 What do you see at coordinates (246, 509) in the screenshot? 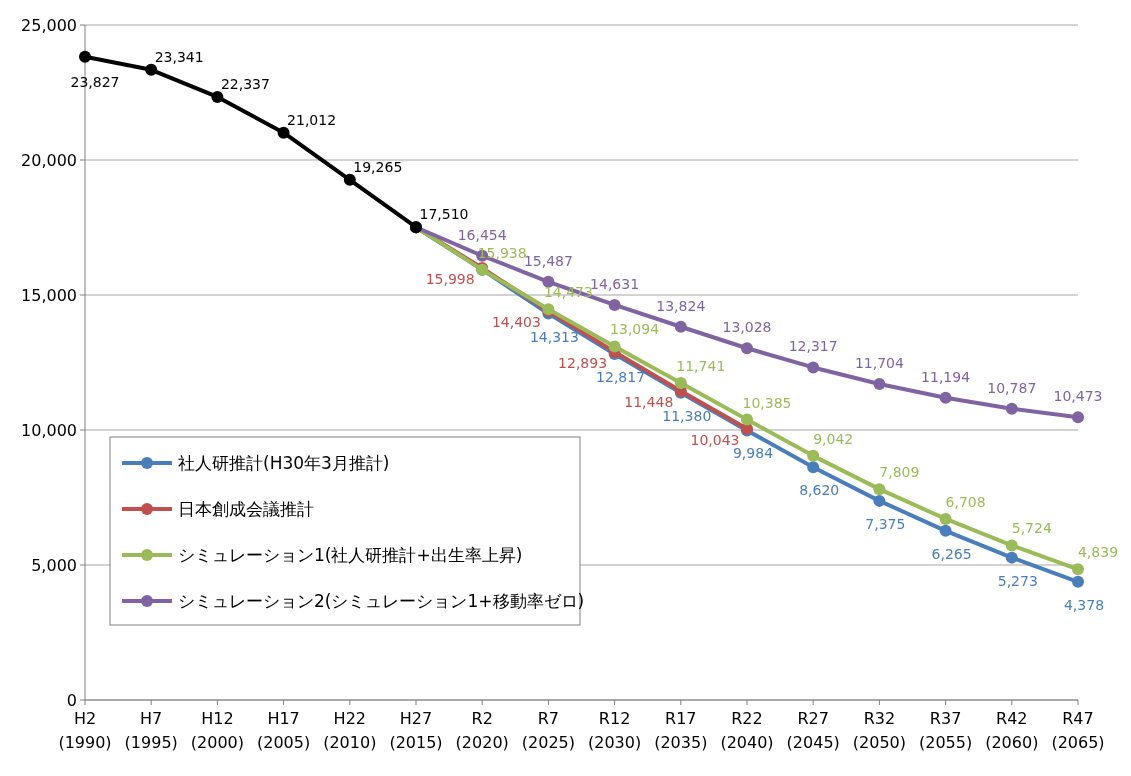
I see `legend-label: 日本創成会議推計` at bounding box center [246, 509].